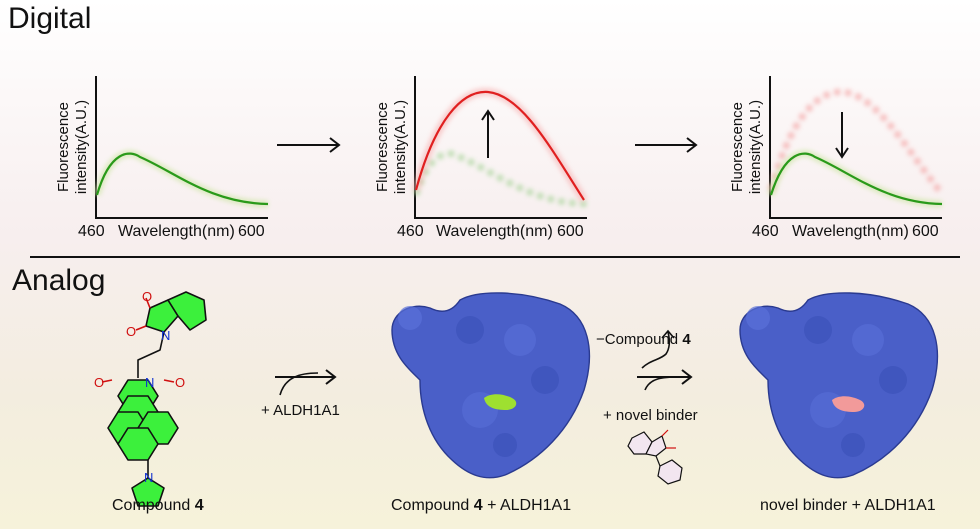 This screenshot has height=529, width=980. I want to click on atom-o-3: O, so click(99, 382).